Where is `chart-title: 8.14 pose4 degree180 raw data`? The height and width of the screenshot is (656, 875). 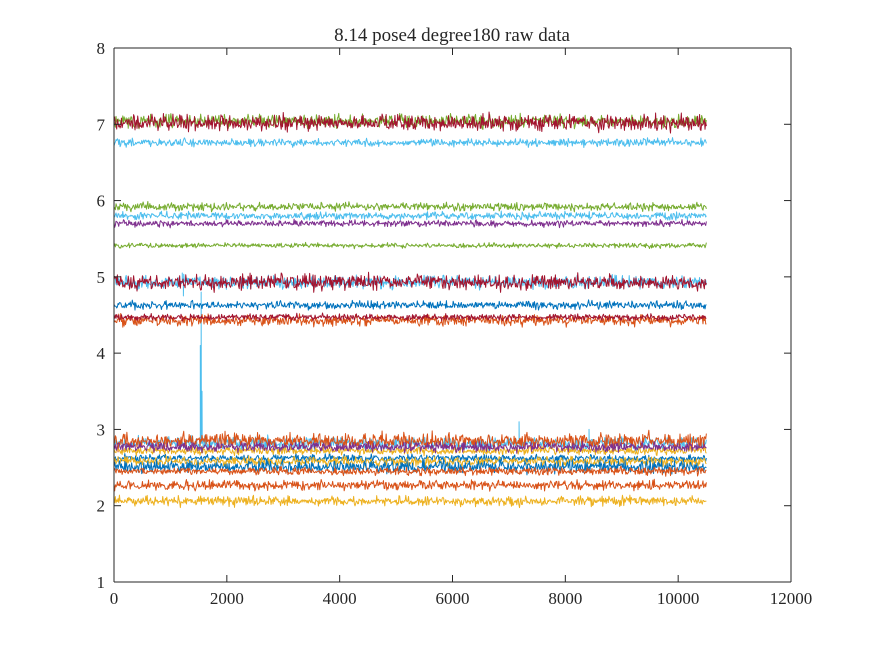
chart-title: 8.14 pose4 degree180 raw data is located at coordinates (452, 35).